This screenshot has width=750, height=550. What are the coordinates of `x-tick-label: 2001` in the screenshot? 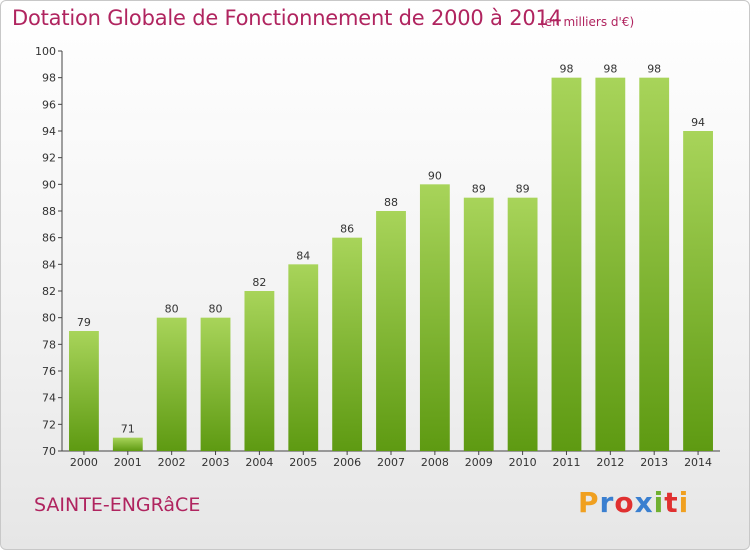 It's located at (128, 462).